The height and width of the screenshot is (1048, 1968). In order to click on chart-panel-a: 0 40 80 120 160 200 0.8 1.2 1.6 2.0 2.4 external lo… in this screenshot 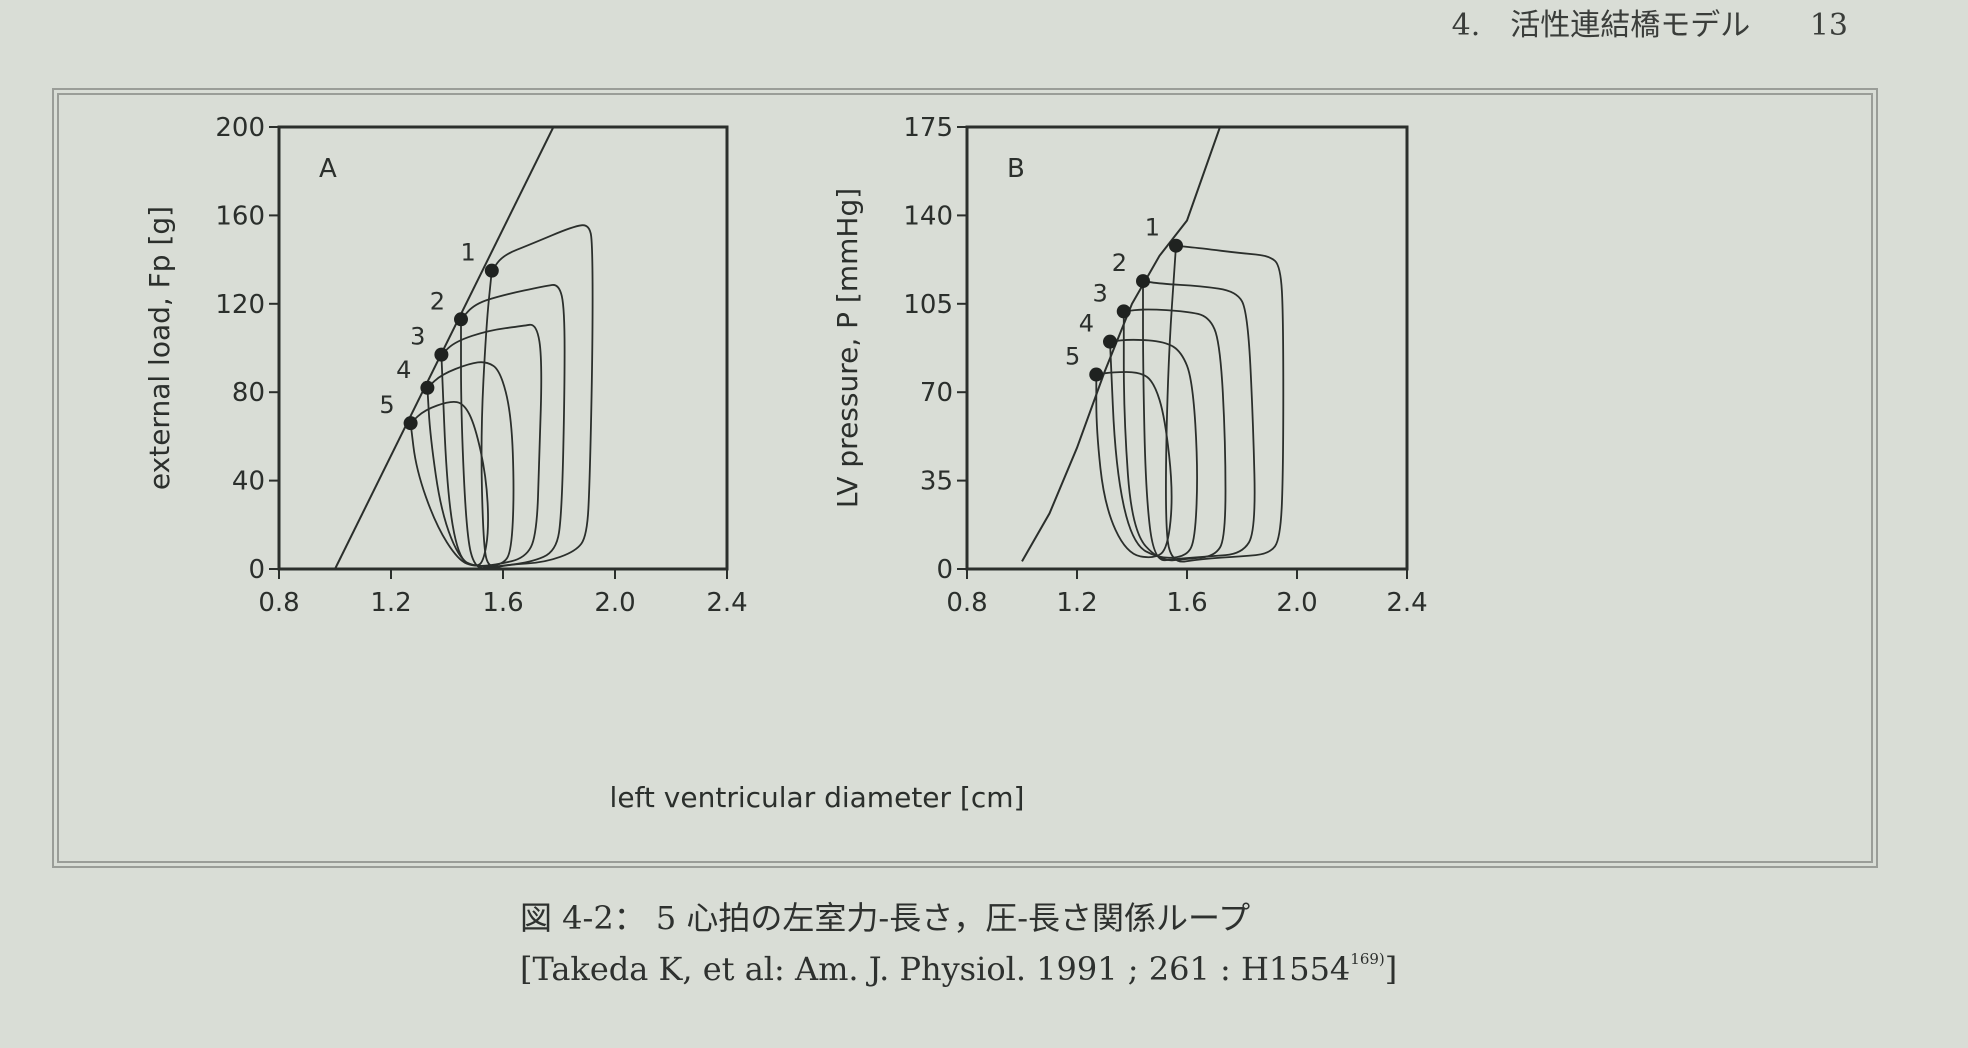, I will do `click(445, 365)`.